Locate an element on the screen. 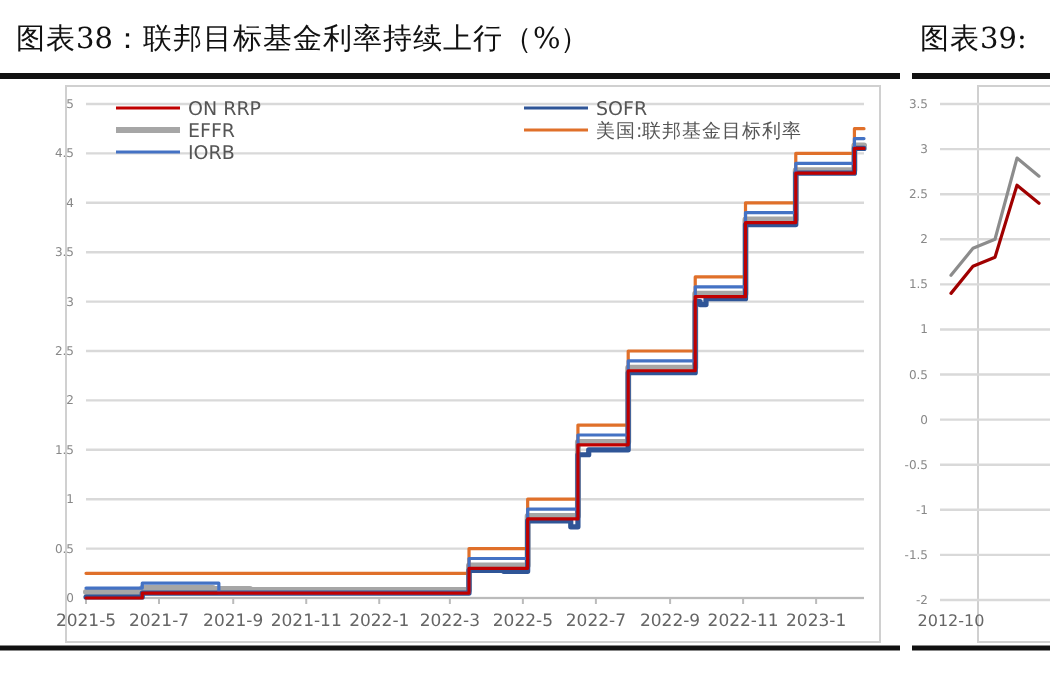 The height and width of the screenshot is (698, 1050). x-tick-label: 2022-11 is located at coordinates (743, 622).